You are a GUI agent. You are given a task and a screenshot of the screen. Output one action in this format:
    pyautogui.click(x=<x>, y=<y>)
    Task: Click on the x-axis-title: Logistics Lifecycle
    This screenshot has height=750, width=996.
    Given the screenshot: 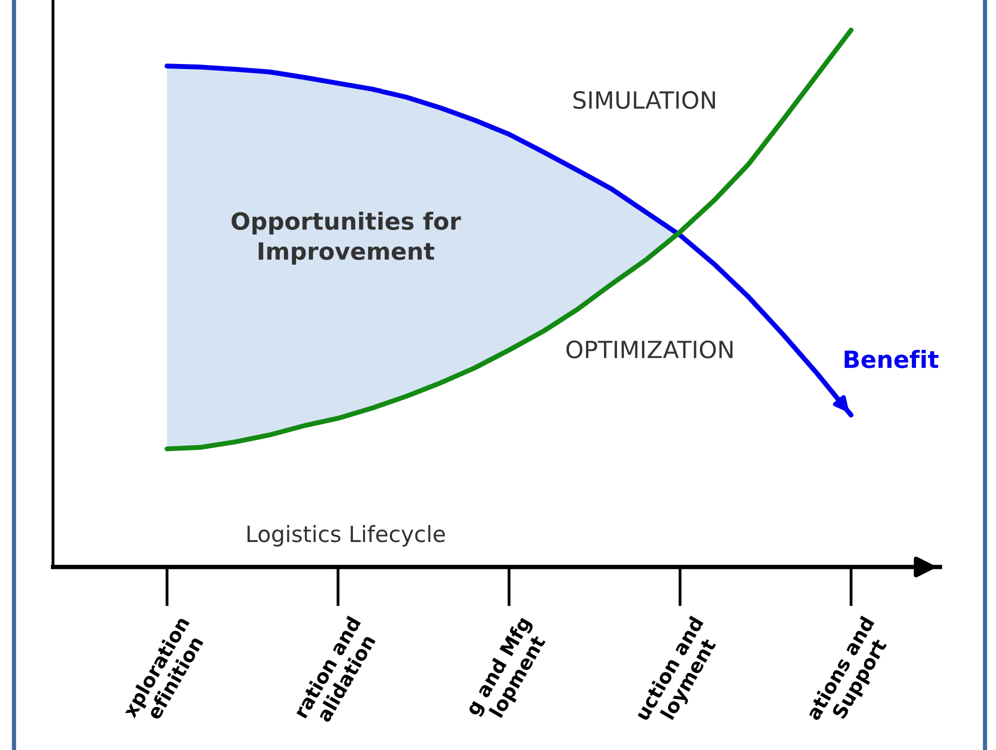 What is the action you would take?
    pyautogui.click(x=346, y=536)
    